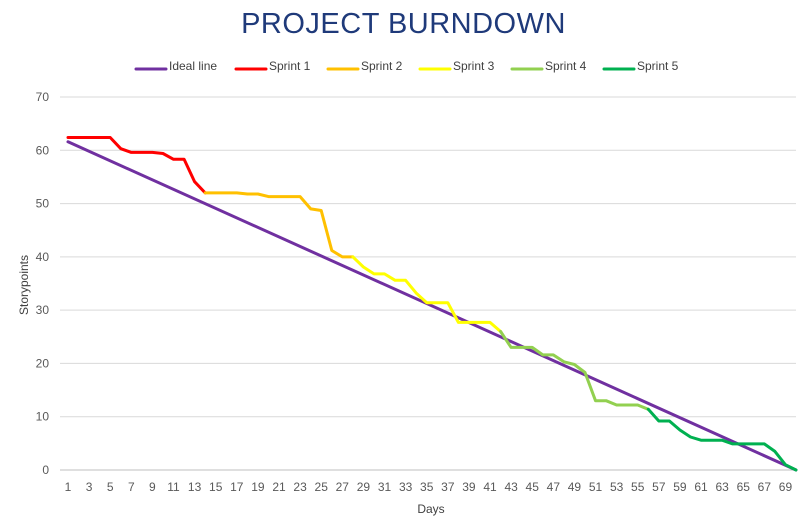  What do you see at coordinates (382, 66) in the screenshot?
I see `legend-label-3: Sprint 2` at bounding box center [382, 66].